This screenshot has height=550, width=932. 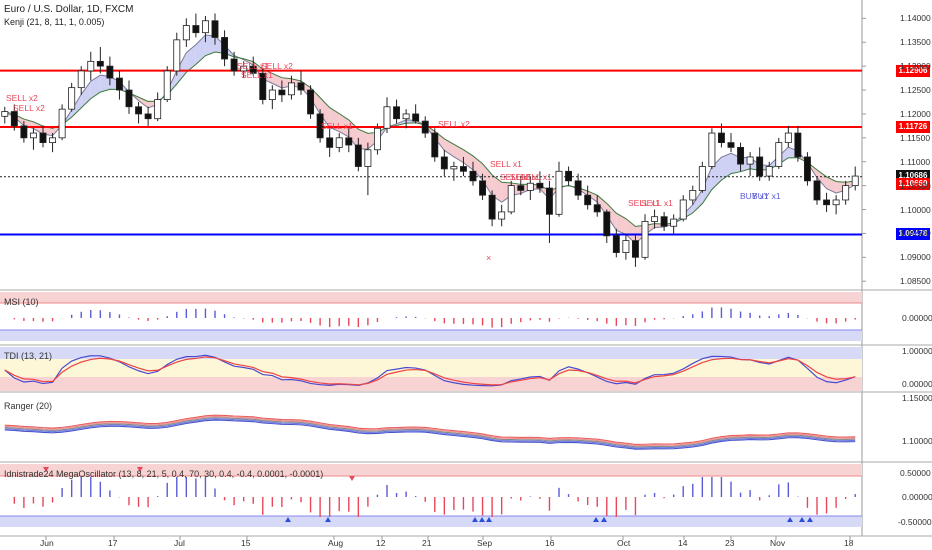 I want to click on tdi-zone-bottom, so click(x=431, y=384).